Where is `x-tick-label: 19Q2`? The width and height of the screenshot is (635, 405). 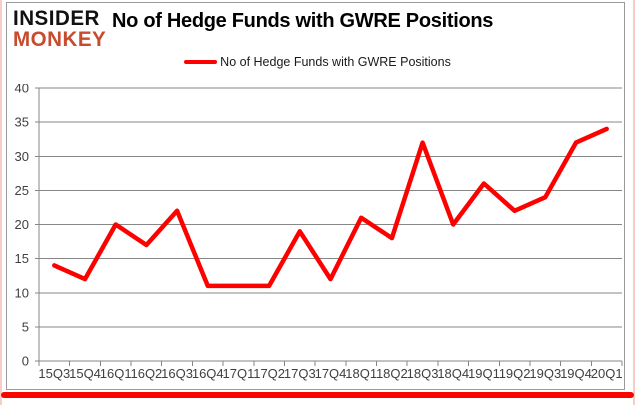
x-tick-label: 19Q2 is located at coordinates (515, 373).